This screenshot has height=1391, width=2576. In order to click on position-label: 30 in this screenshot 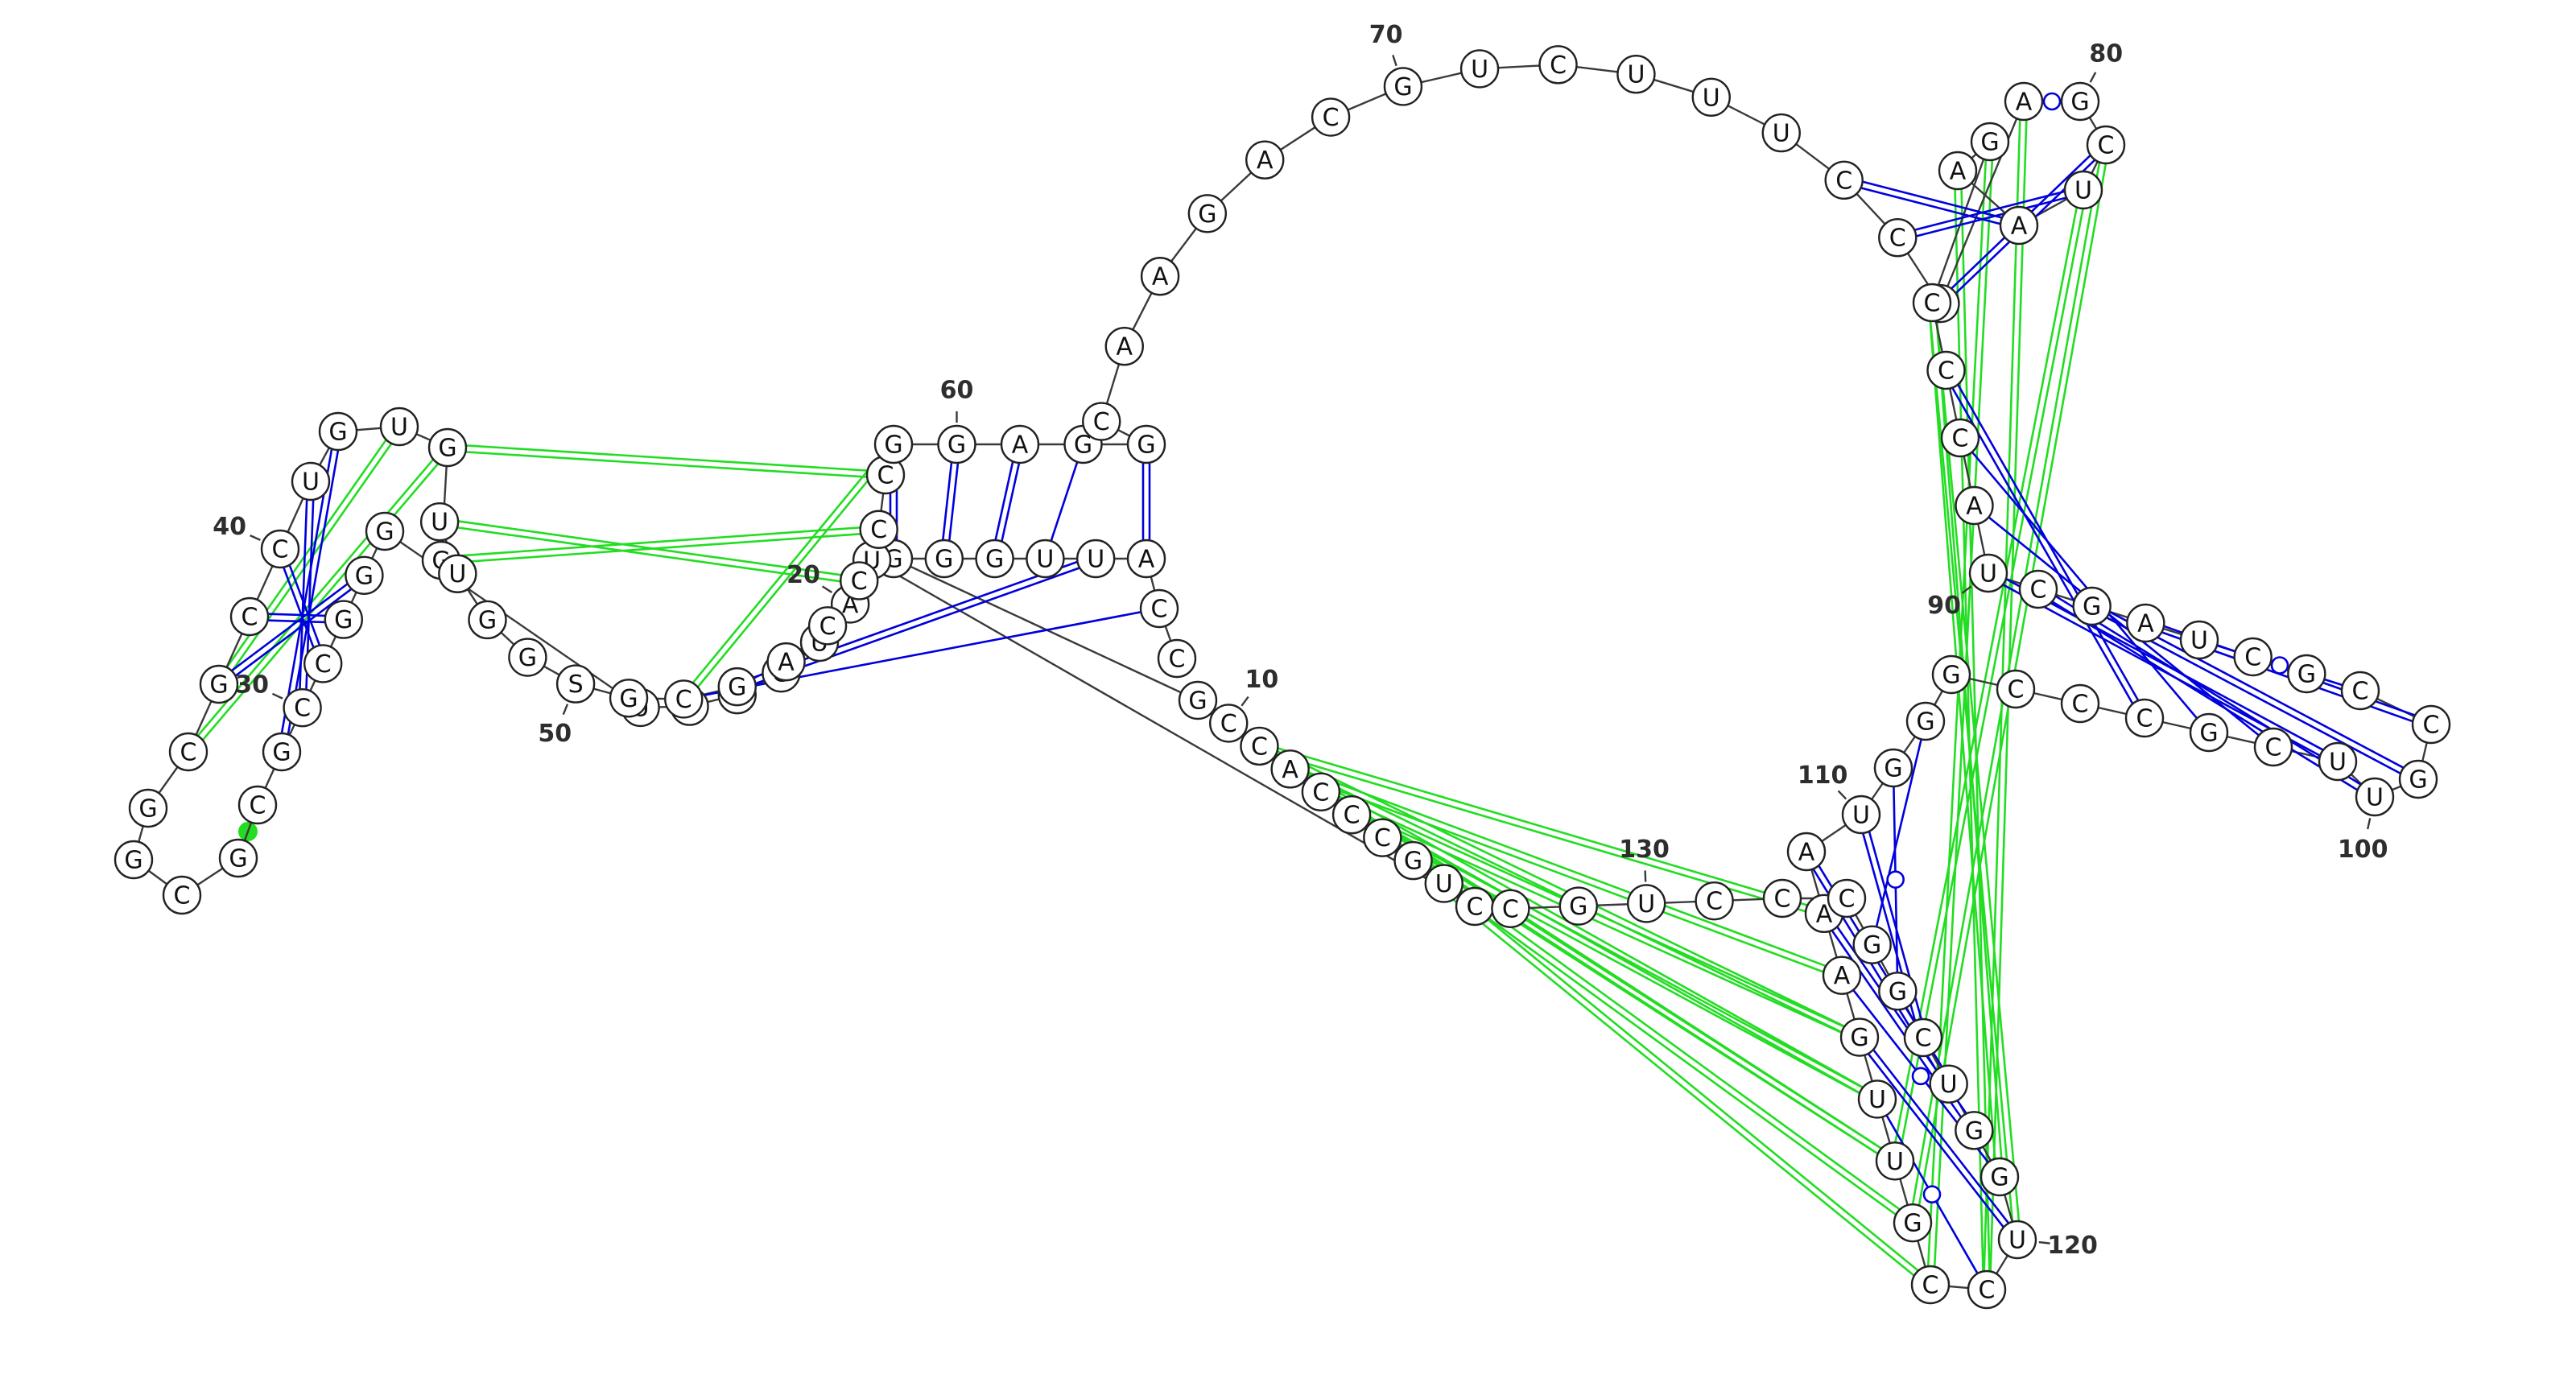, I will do `click(252, 685)`.